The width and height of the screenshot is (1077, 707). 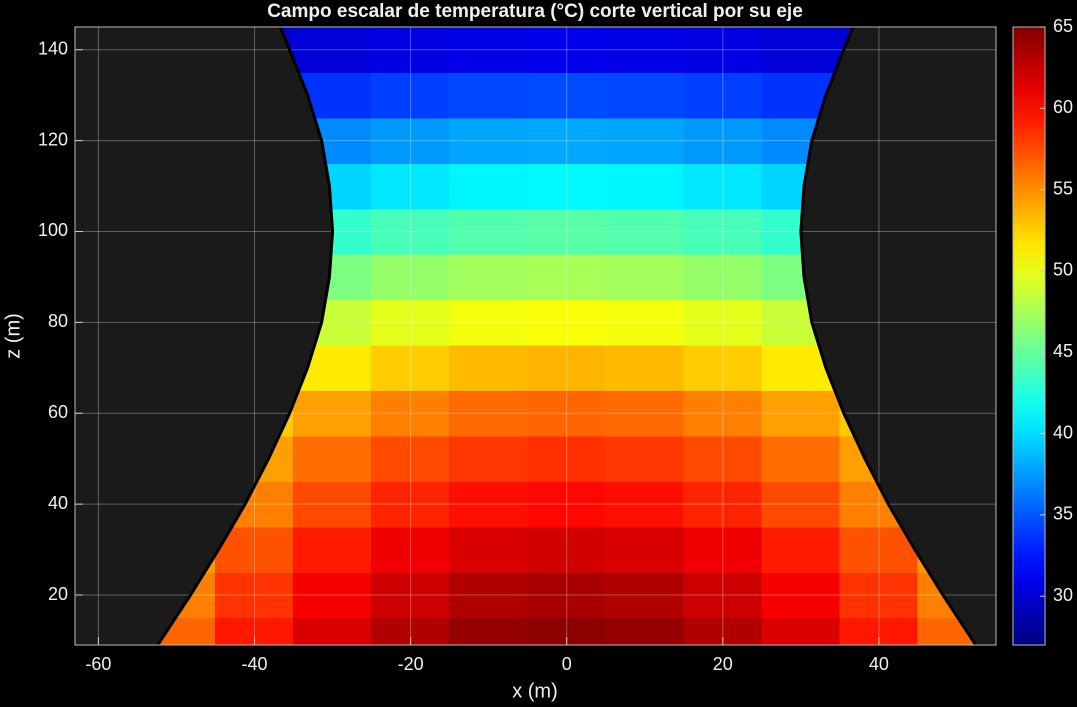 What do you see at coordinates (1063, 270) in the screenshot?
I see `colorbar-tick-label: 50` at bounding box center [1063, 270].